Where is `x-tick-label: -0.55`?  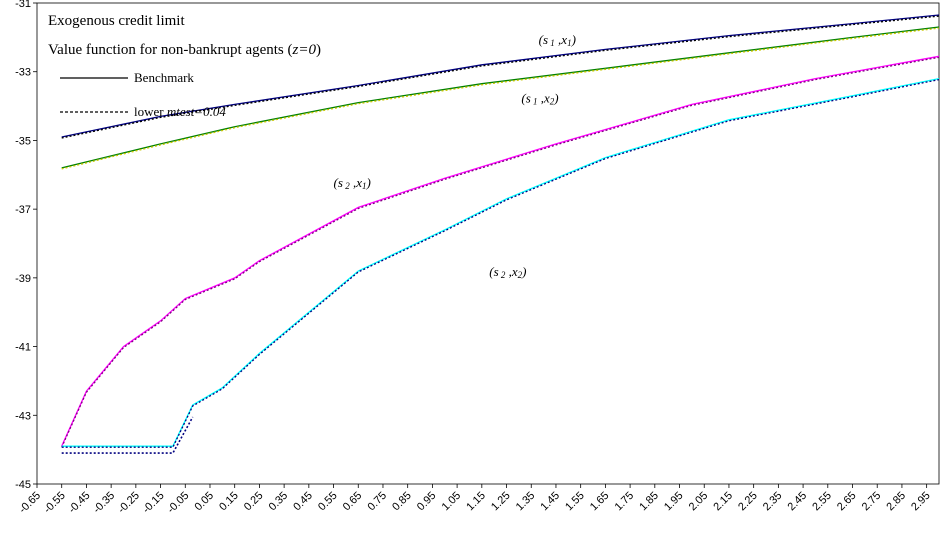 x-tick-label: -0.55 is located at coordinates (55, 503).